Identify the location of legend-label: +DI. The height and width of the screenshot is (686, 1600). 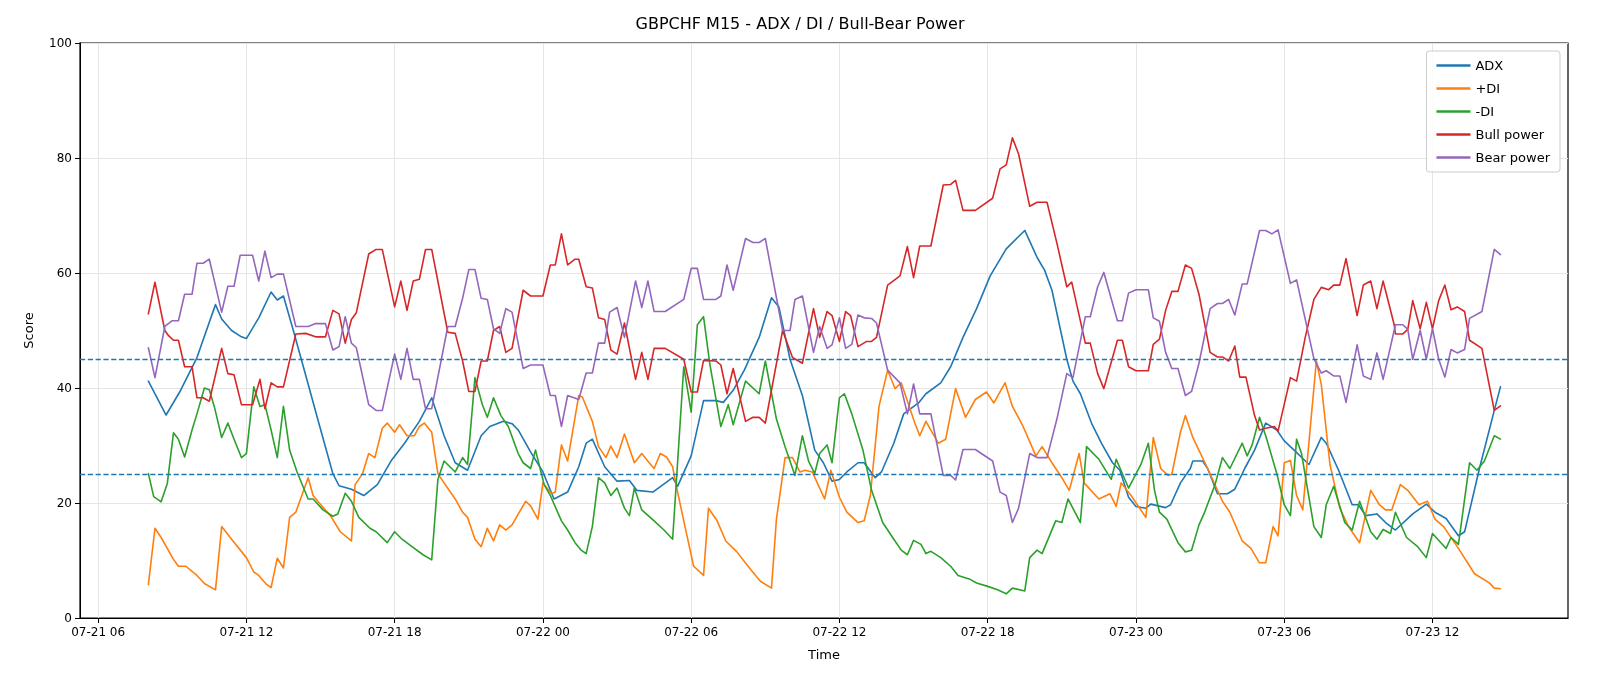
(1488, 88).